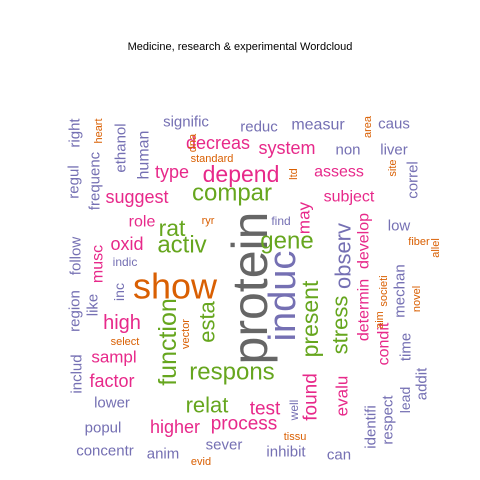 This screenshot has height=480, width=480. Describe the element at coordinates (175, 427) in the screenshot. I see `word-higher: higher` at that location.